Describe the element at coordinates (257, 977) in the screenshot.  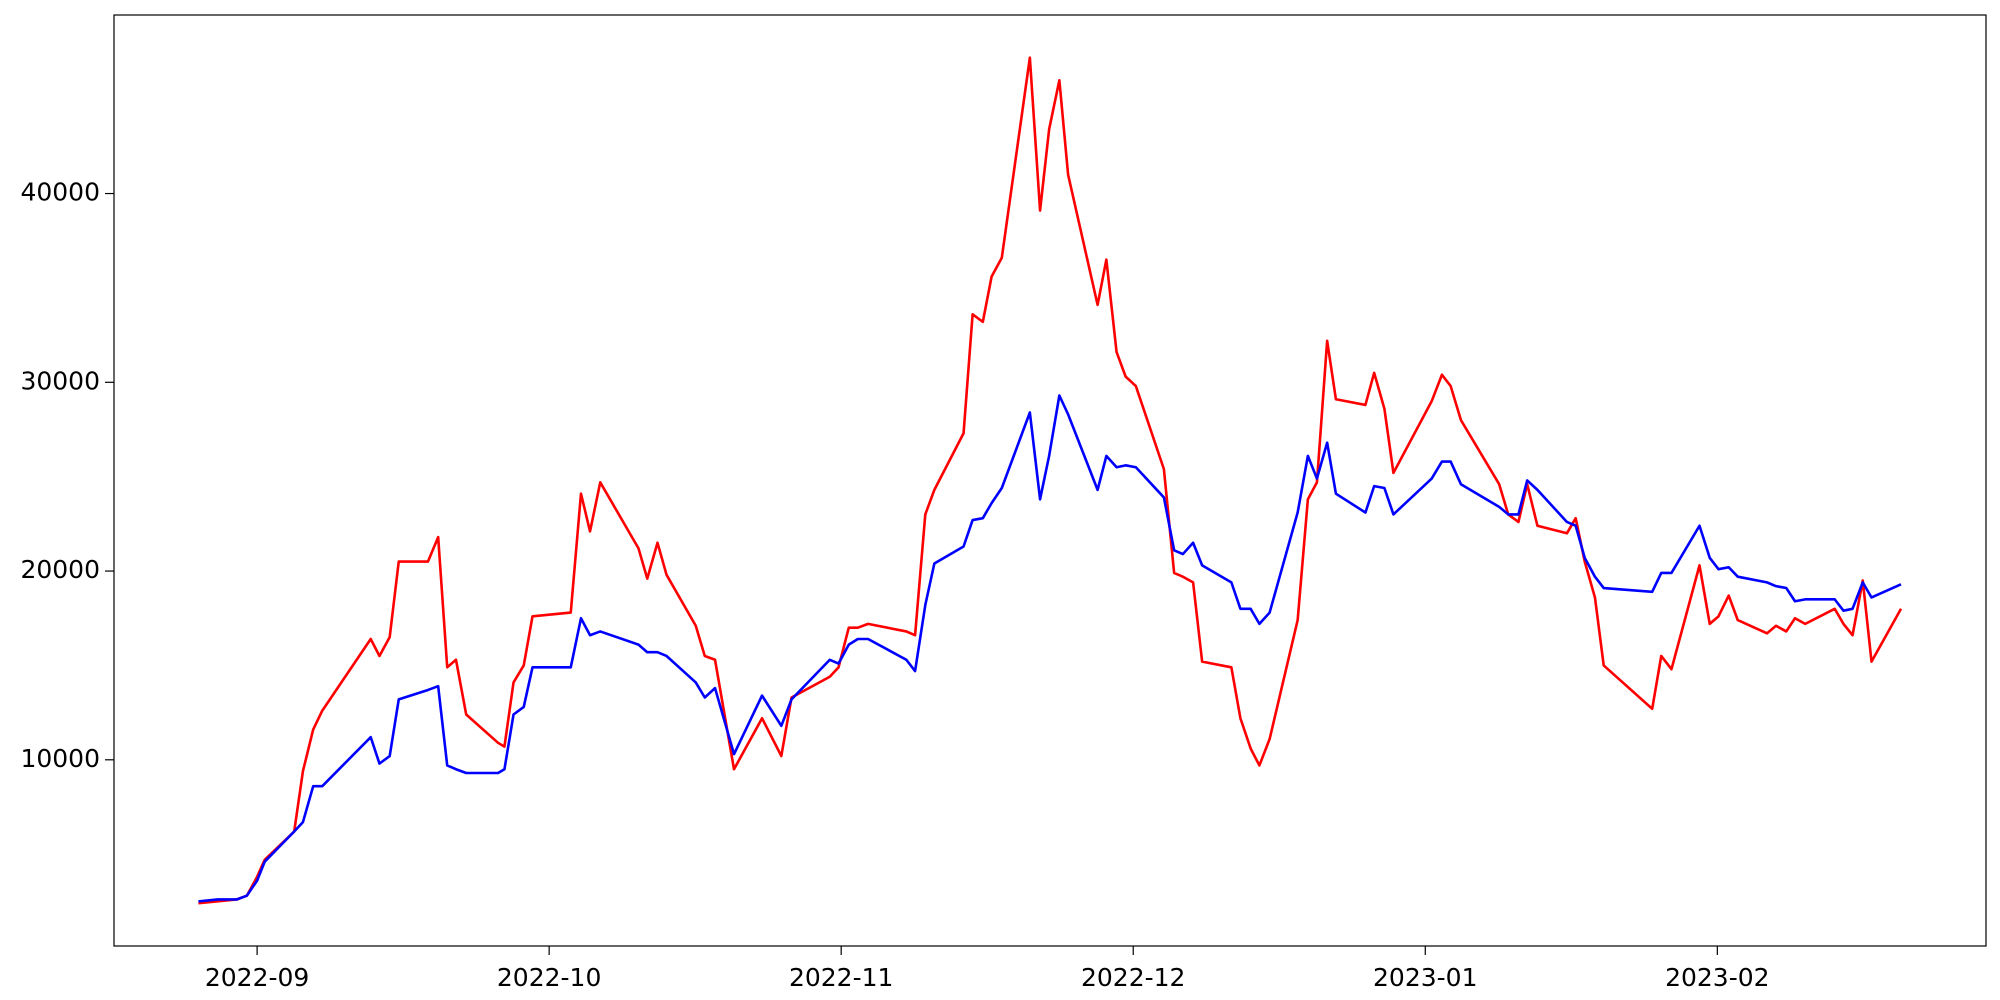
I see `x-tick-label: 2022-09` at that location.